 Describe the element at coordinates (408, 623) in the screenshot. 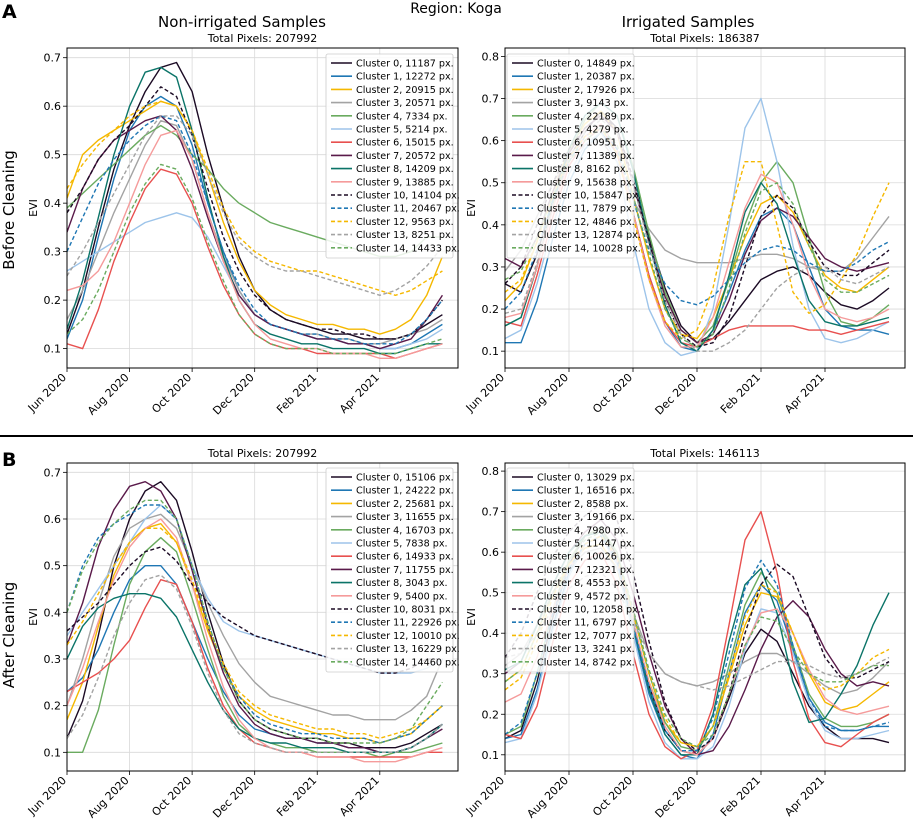

I see `legend-label: Cluster 11, 22926 px.` at that location.